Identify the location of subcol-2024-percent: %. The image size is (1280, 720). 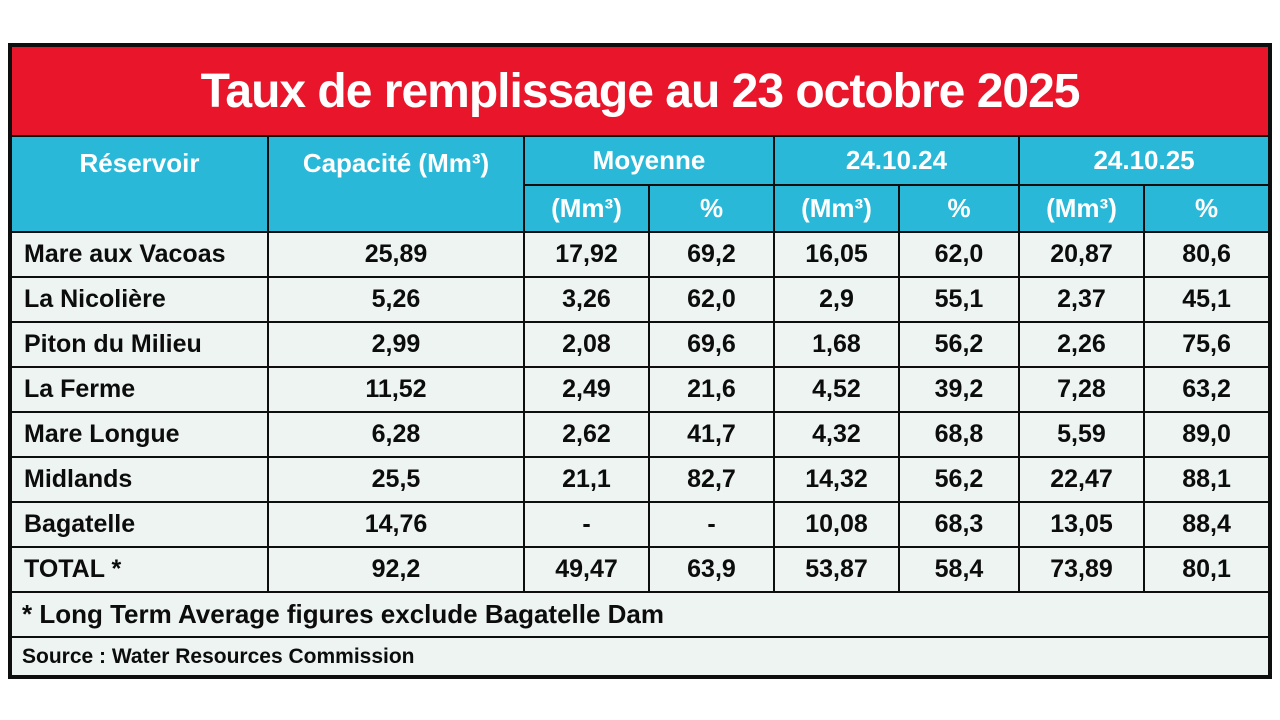
(959, 208).